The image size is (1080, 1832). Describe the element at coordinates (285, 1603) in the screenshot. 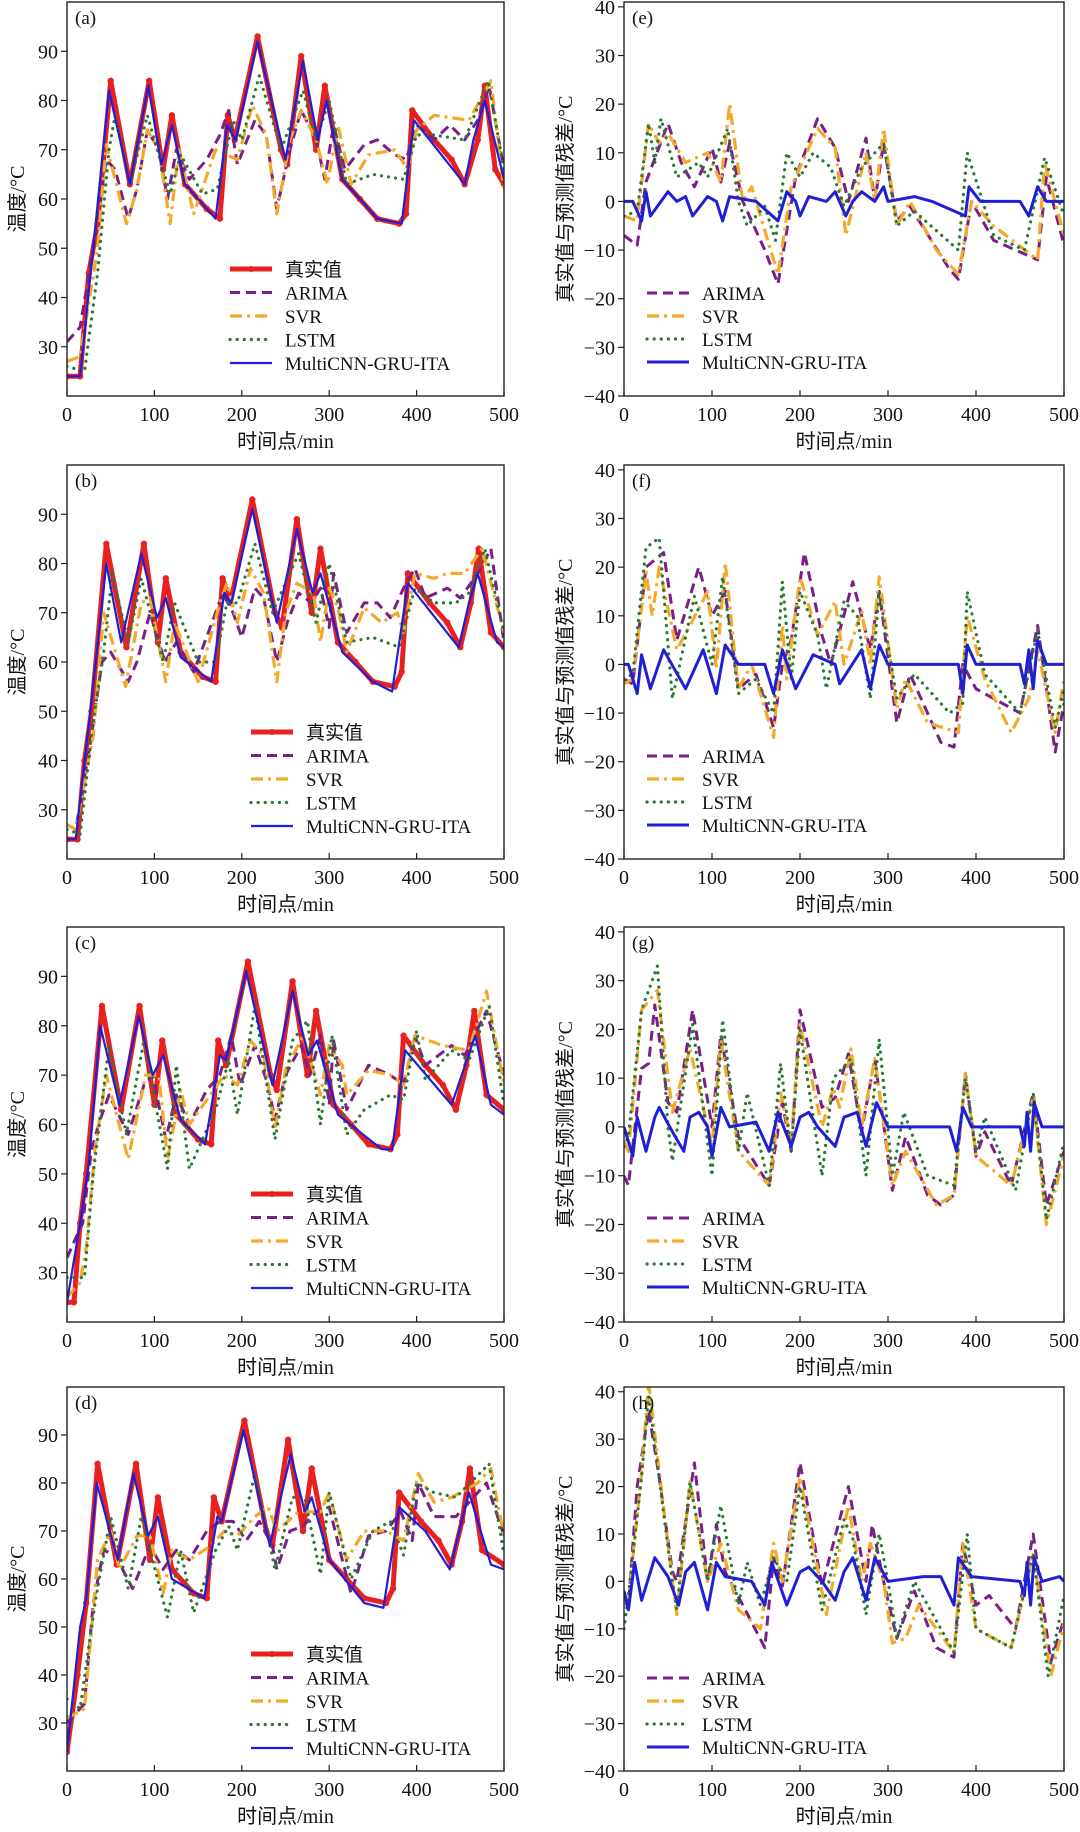

I see `series-line-ARIMA` at that location.